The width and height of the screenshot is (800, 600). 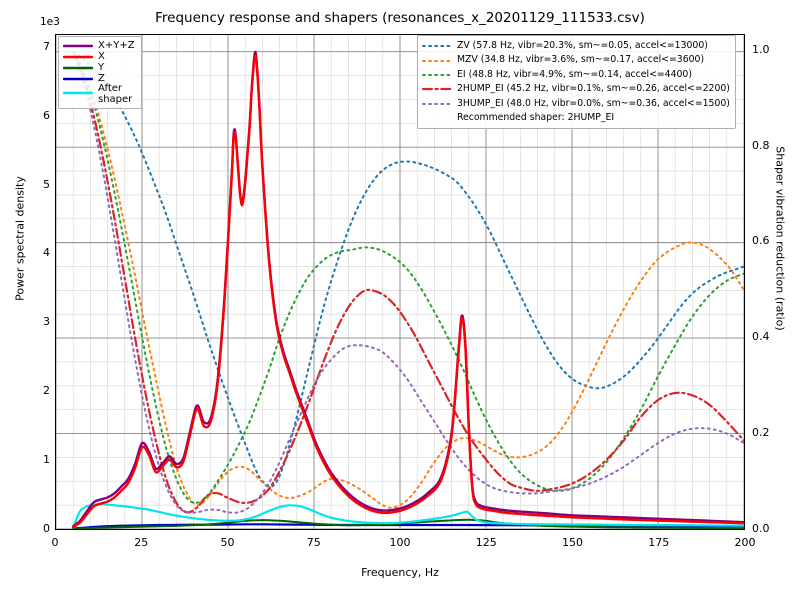 I want to click on recommended-shaper-note: Recommended shaper: 2HUMP_EI, so click(x=536, y=118).